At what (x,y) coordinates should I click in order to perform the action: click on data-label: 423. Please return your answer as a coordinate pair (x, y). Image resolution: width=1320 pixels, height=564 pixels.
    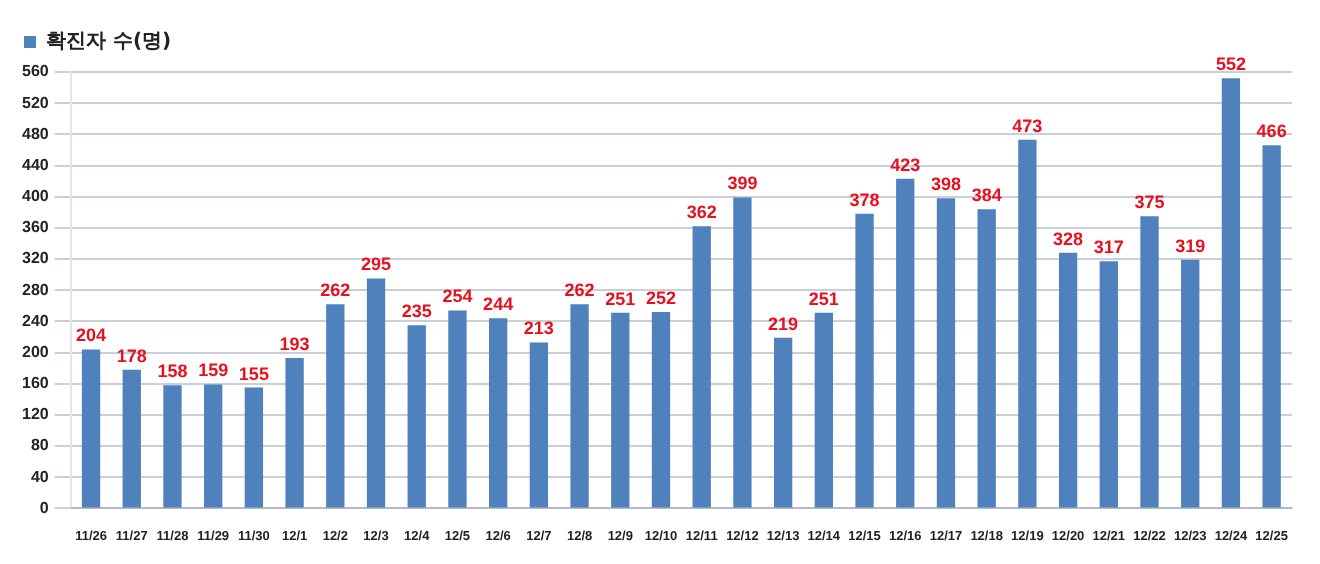
    Looking at the image, I should click on (905, 164).